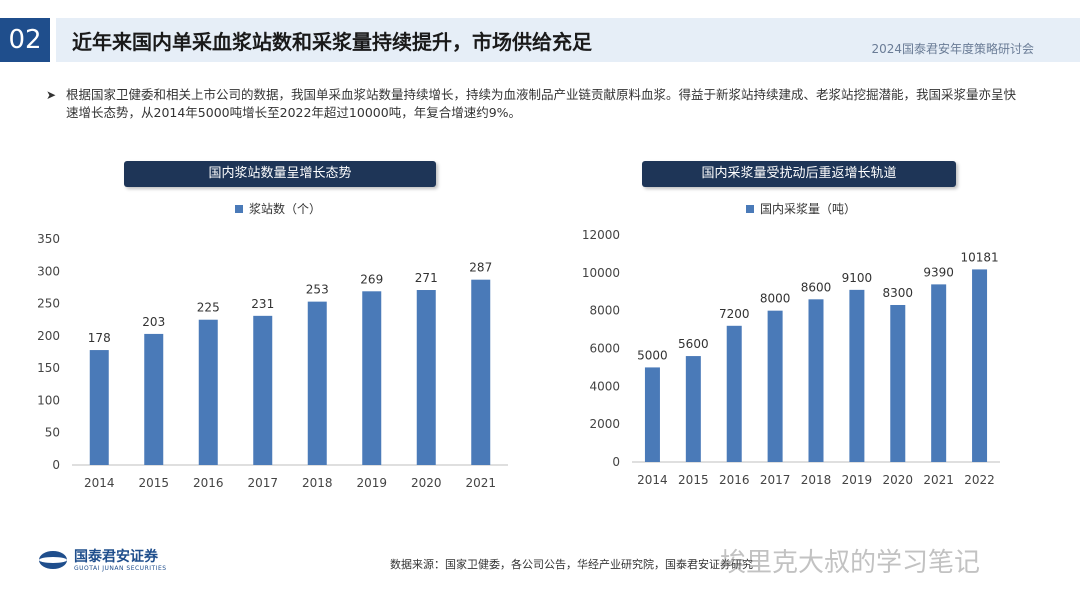  What do you see at coordinates (48, 400) in the screenshot?
I see `chart1-ytick-label: 100` at bounding box center [48, 400].